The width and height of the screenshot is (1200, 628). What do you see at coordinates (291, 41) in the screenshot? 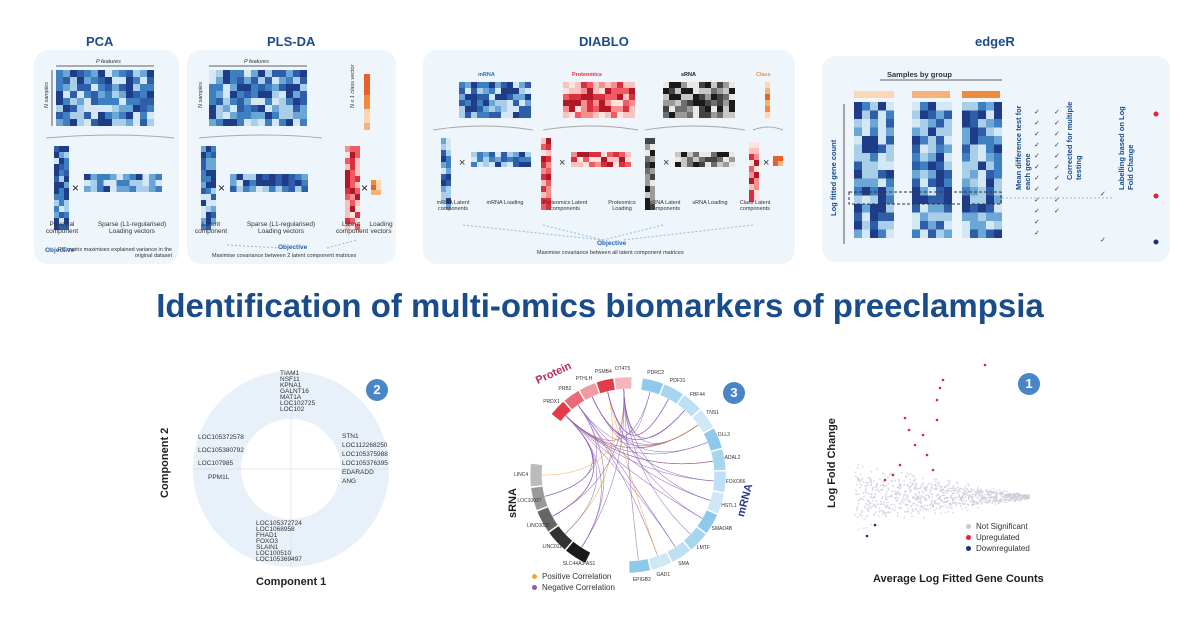
I see `plsda-title: PLS-DA` at bounding box center [291, 41].